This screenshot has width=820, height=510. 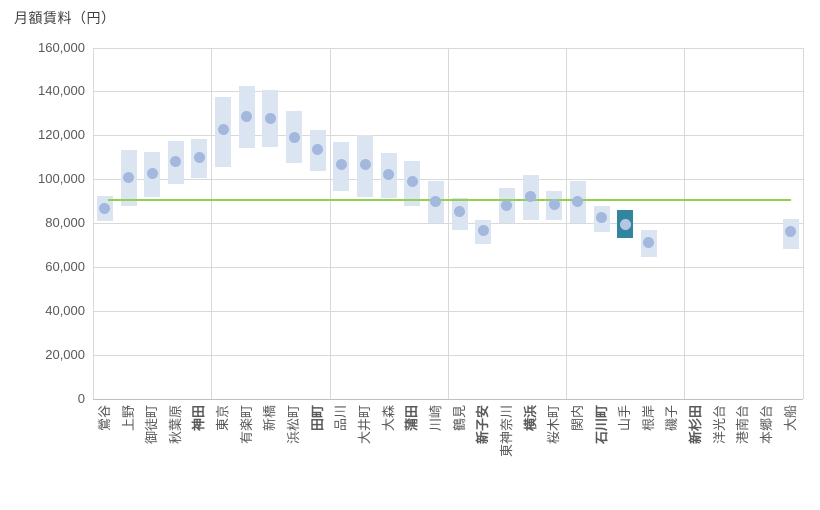 I want to click on y-tick-label: 60,000, so click(x=65, y=266).